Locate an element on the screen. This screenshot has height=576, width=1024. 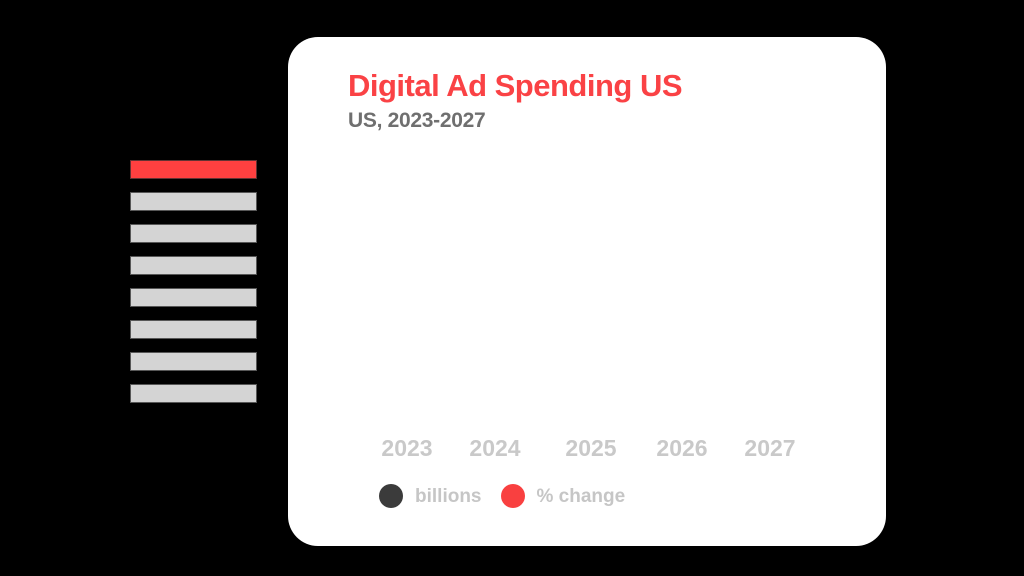
slide-bar-active is located at coordinates (193, 169).